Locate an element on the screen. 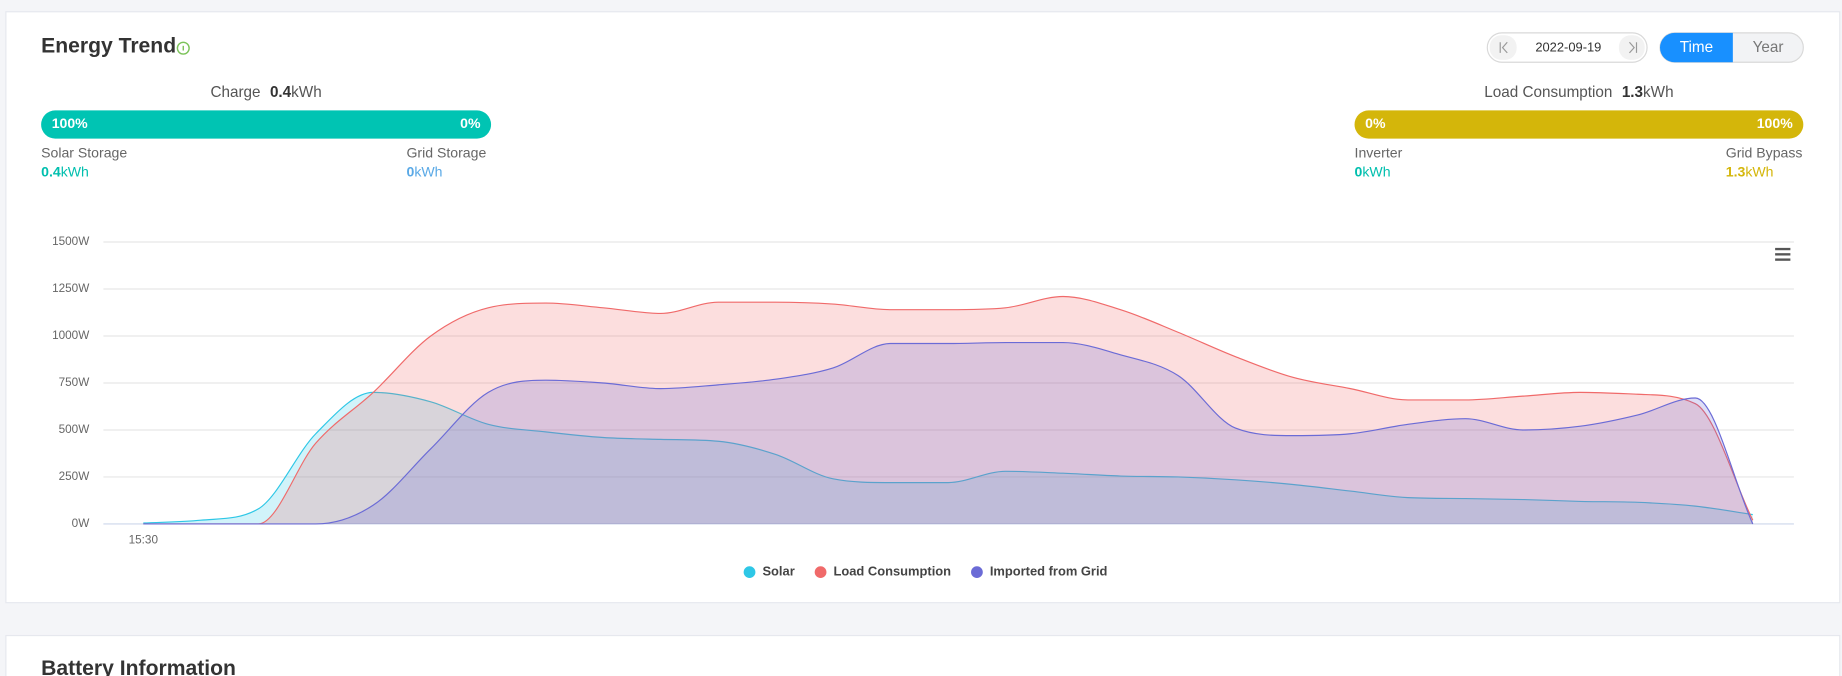 The image size is (1842, 676). y-tick-label: 1500W is located at coordinates (71, 241).